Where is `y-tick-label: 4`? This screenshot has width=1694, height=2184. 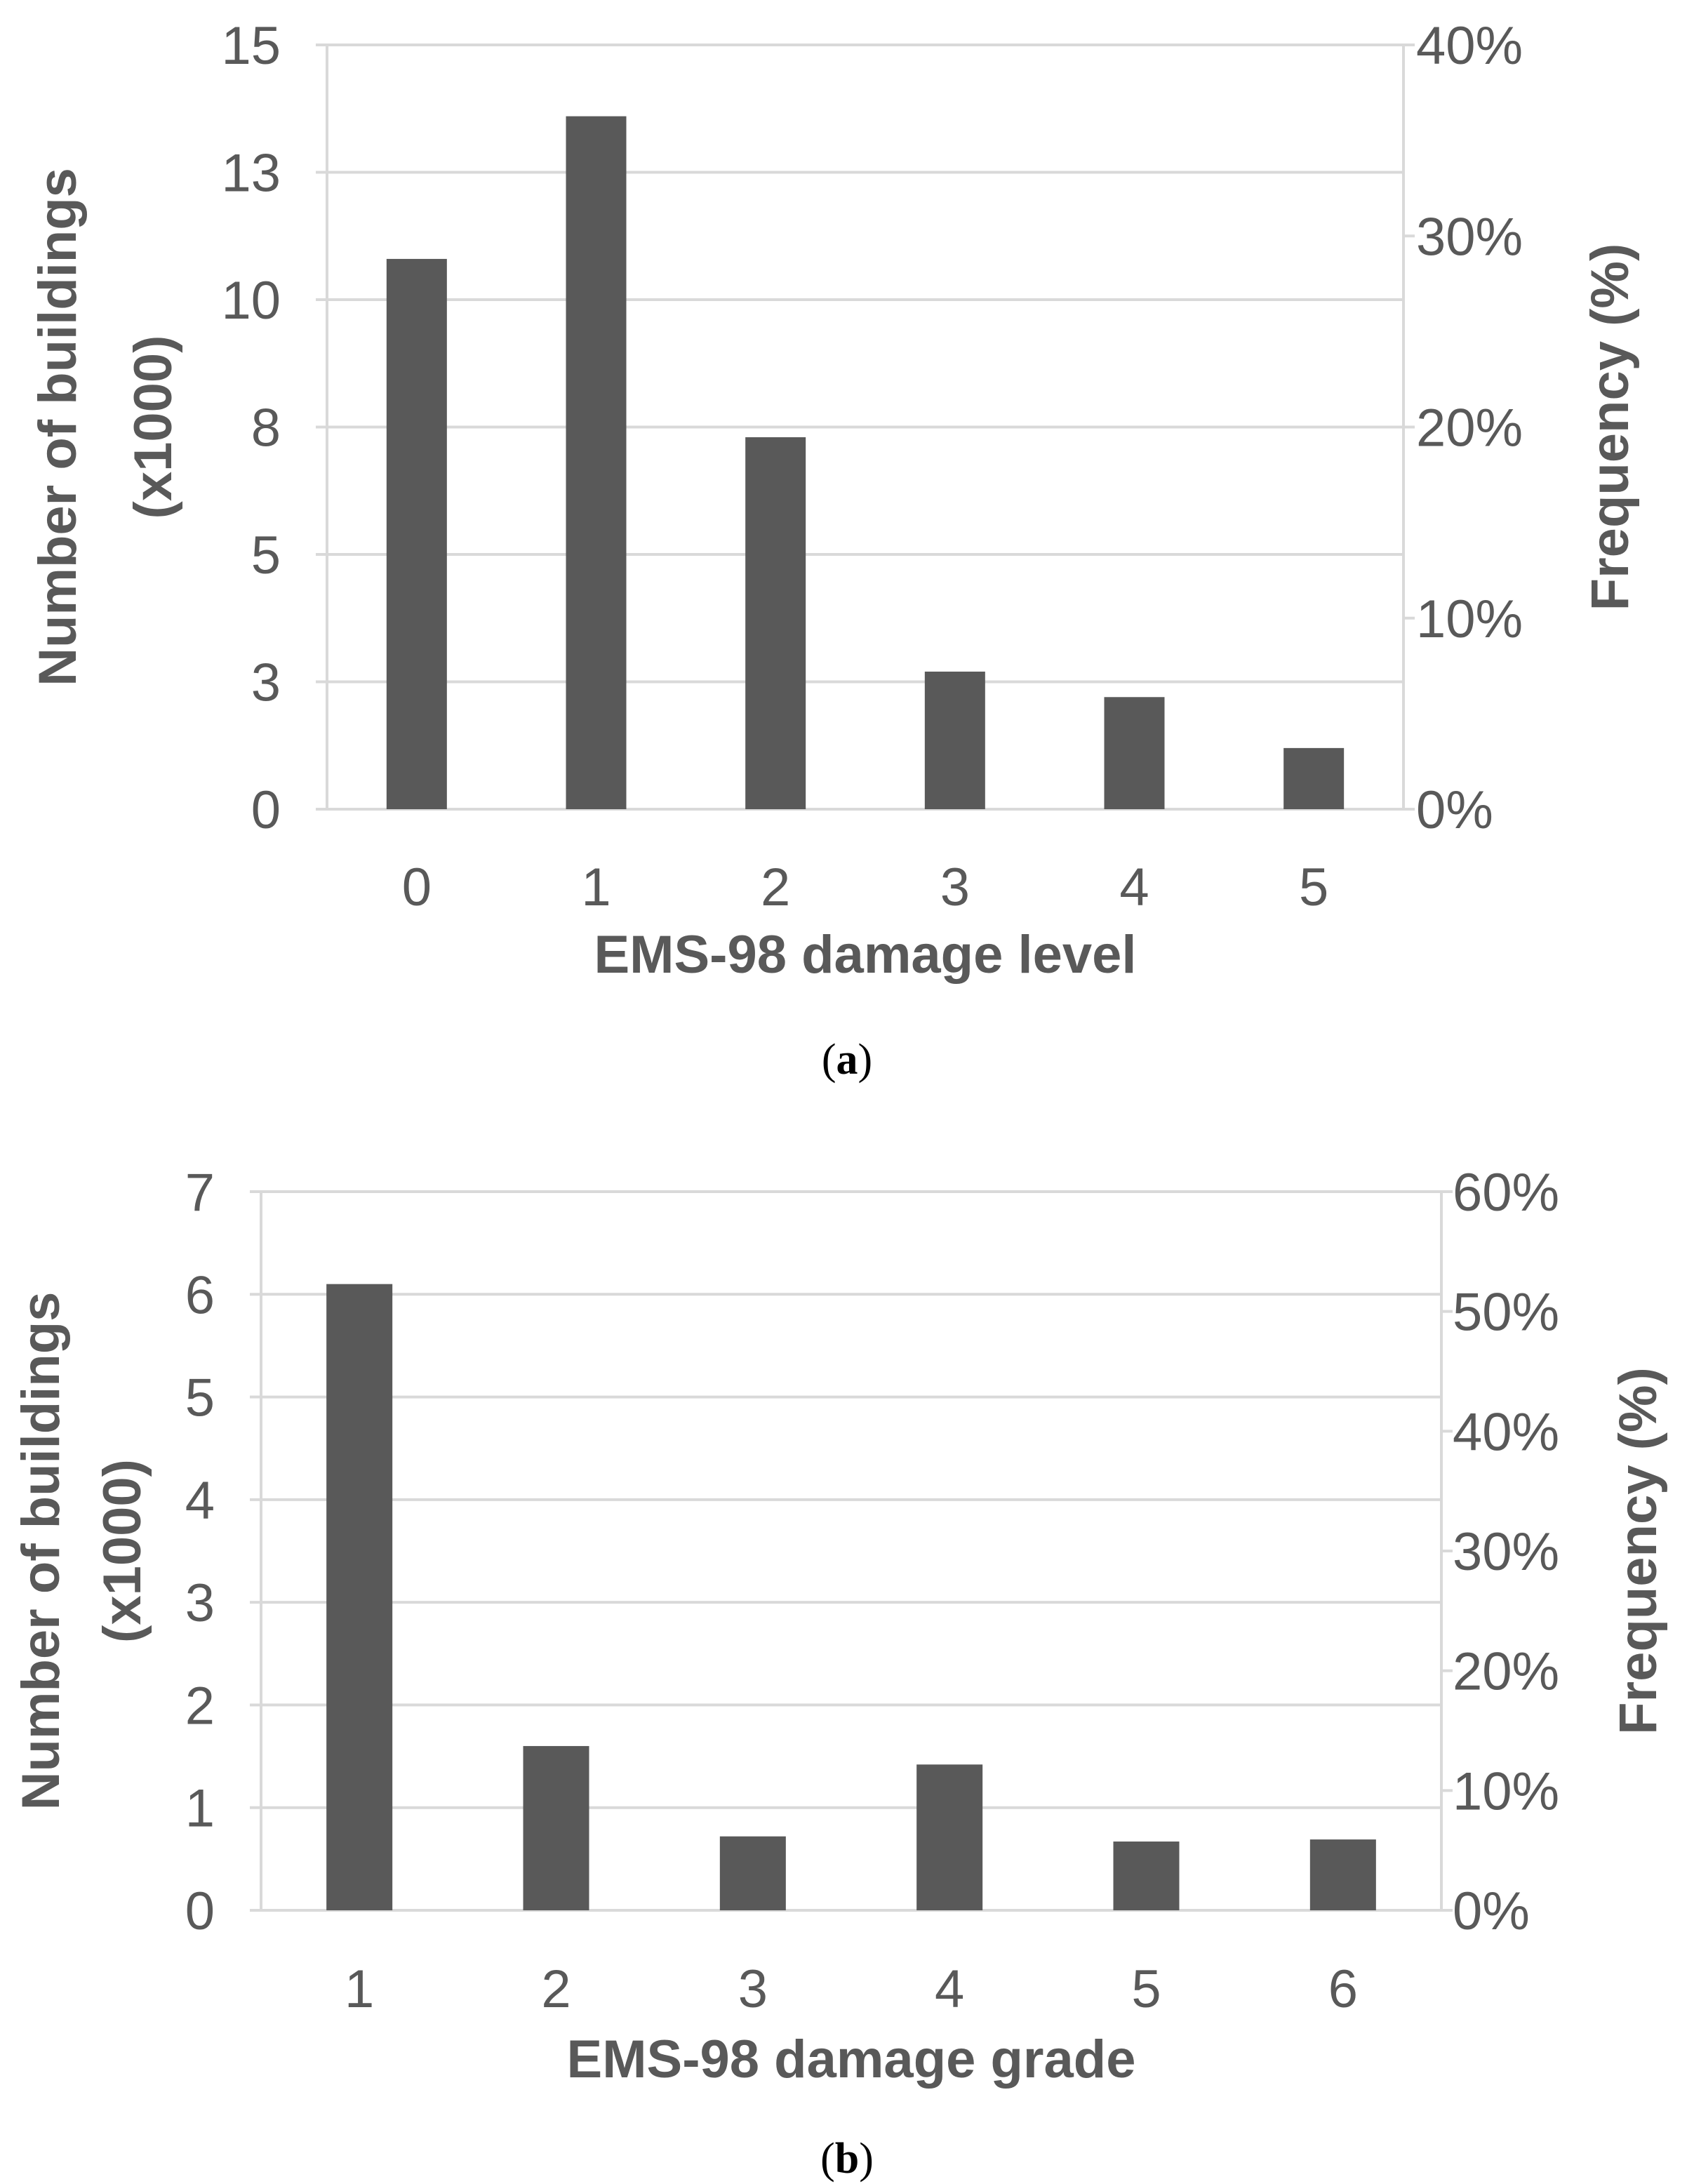
y-tick-label: 4 is located at coordinates (200, 1501).